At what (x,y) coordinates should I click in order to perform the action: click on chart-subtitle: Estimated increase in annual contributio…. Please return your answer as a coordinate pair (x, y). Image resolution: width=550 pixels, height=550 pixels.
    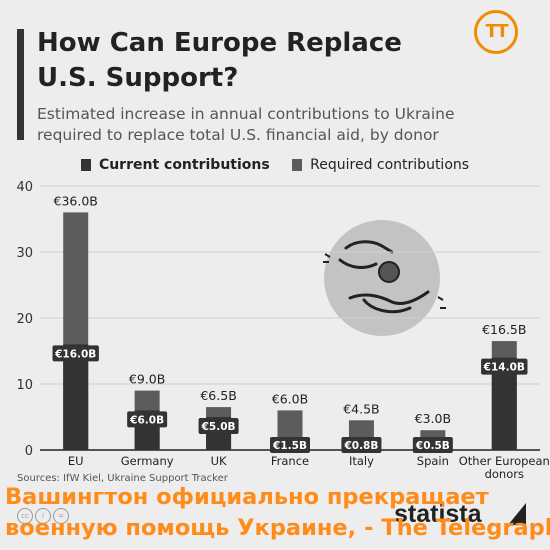
    Looking at the image, I should click on (246, 124).